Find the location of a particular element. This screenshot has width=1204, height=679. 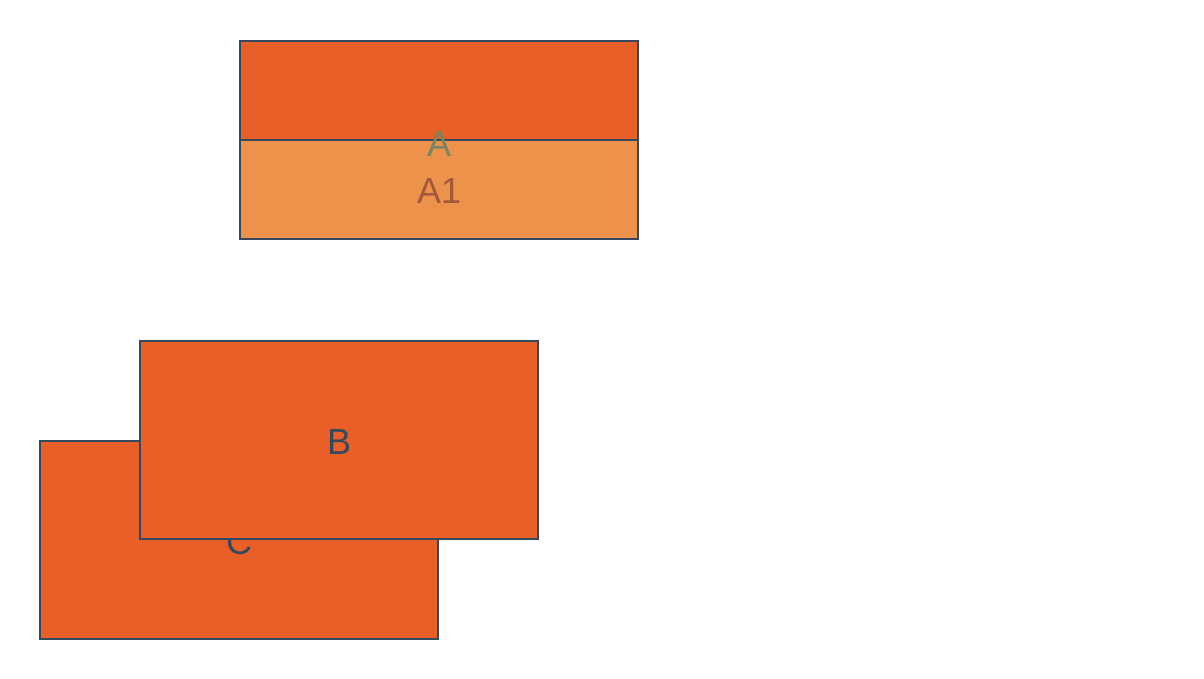

node-a1: A1 is located at coordinates (439, 188).